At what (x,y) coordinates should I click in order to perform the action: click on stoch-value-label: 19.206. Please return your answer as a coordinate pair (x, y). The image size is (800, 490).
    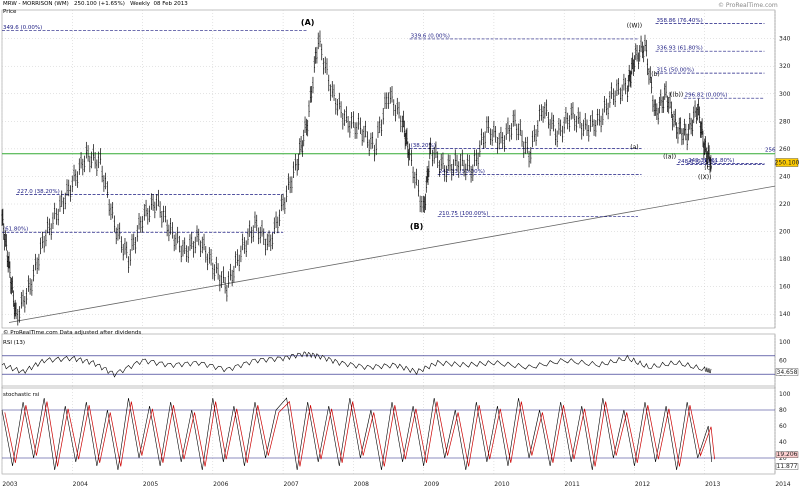
    Looking at the image, I should click on (787, 454).